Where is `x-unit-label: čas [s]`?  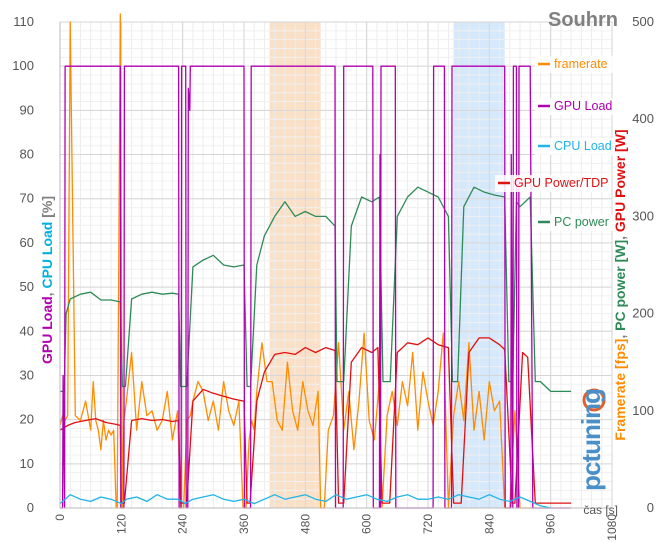
x-unit-label: čas [s] is located at coordinates (600, 510).